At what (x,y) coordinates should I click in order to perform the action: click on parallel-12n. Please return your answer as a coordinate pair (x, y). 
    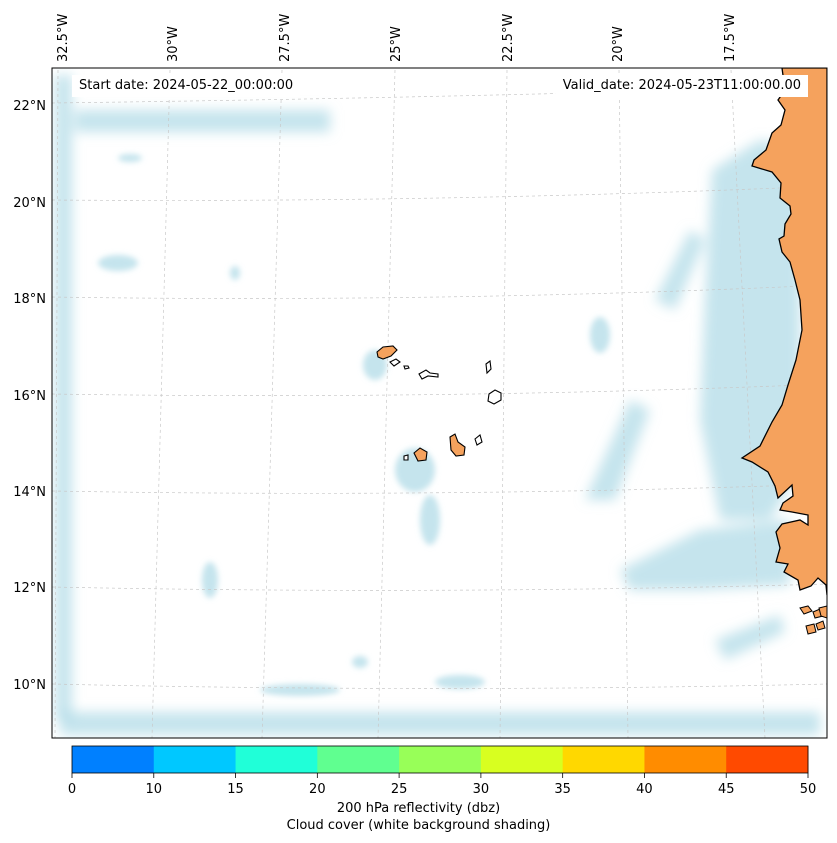
    Looking at the image, I should click on (439, 587).